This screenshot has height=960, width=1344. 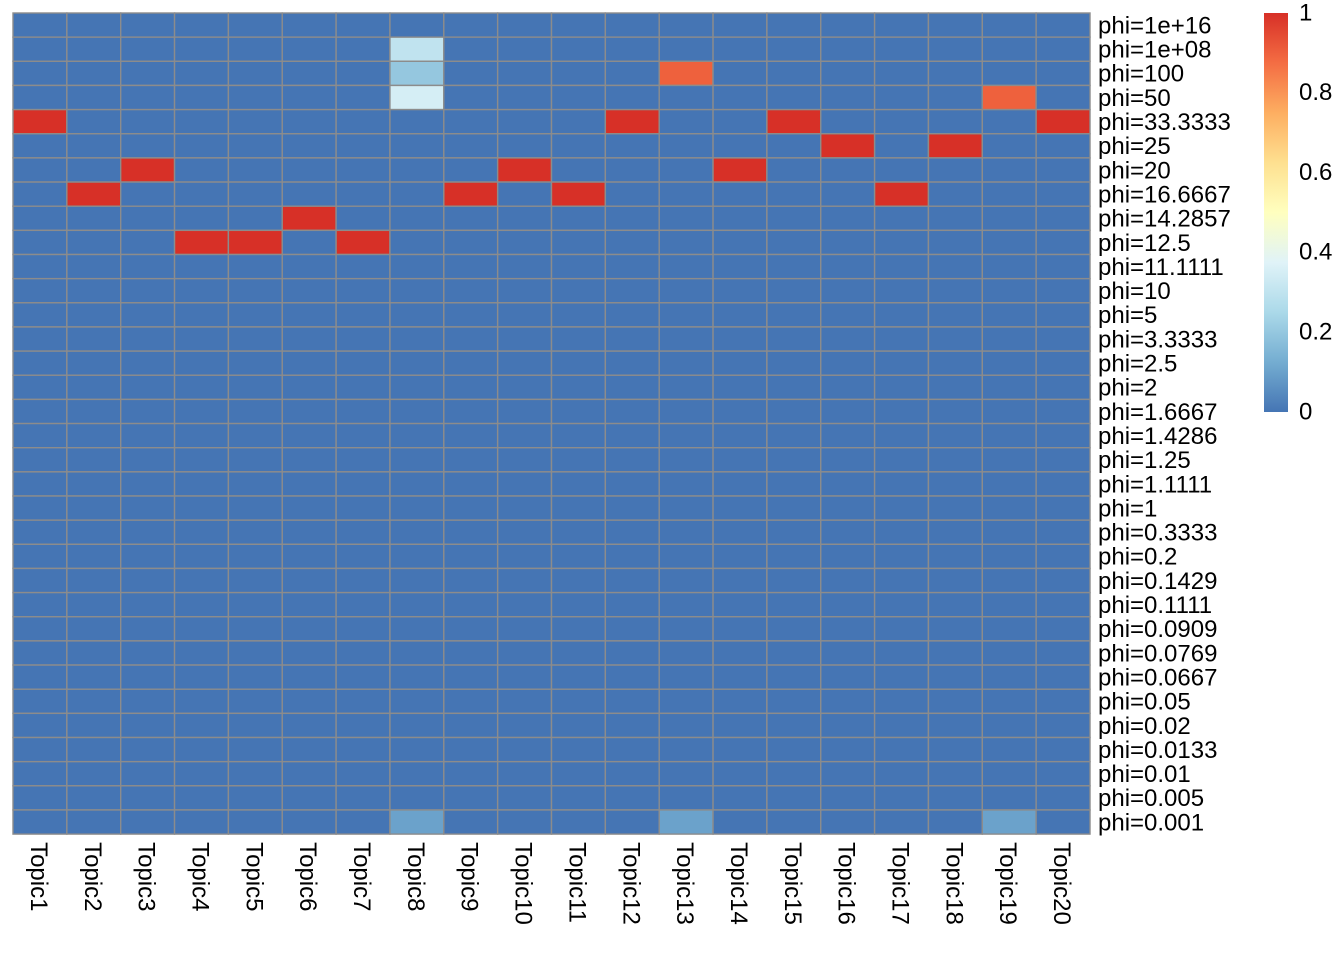 What do you see at coordinates (1298, 212) in the screenshot?
I see `color-legend: 1 0.8 0.6 0.4 0.2 0` at bounding box center [1298, 212].